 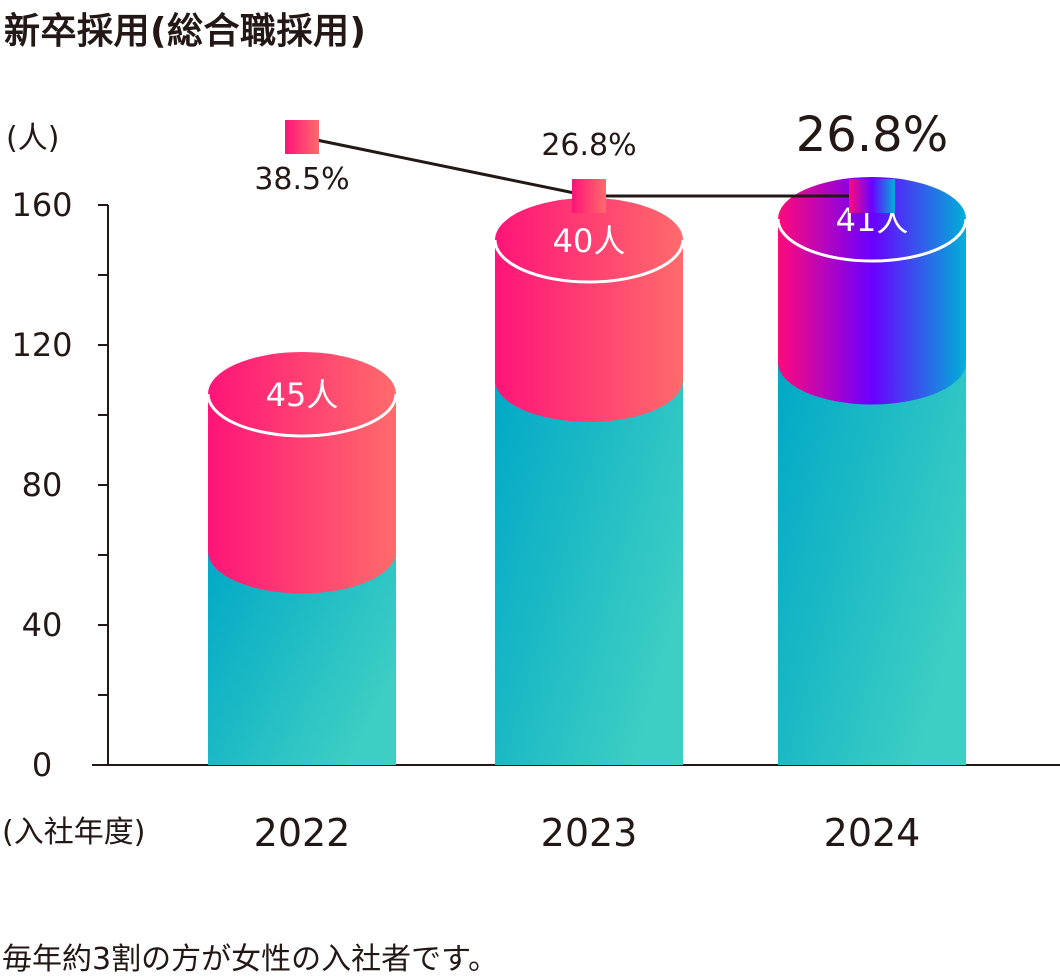 What do you see at coordinates (32, 138) in the screenshot?
I see `y-unit-label: (人)` at bounding box center [32, 138].